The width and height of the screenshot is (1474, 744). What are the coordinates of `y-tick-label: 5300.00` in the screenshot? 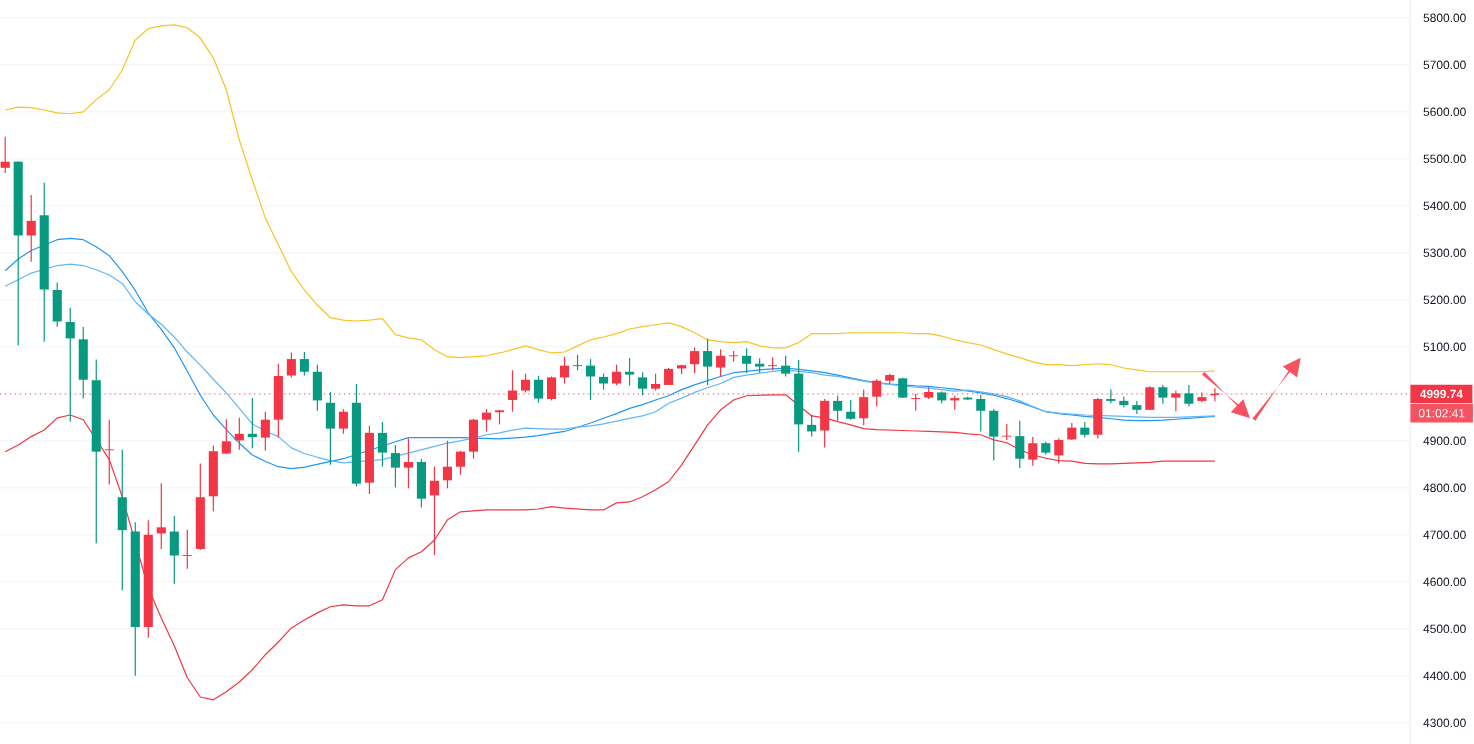 It's located at (1444, 253).